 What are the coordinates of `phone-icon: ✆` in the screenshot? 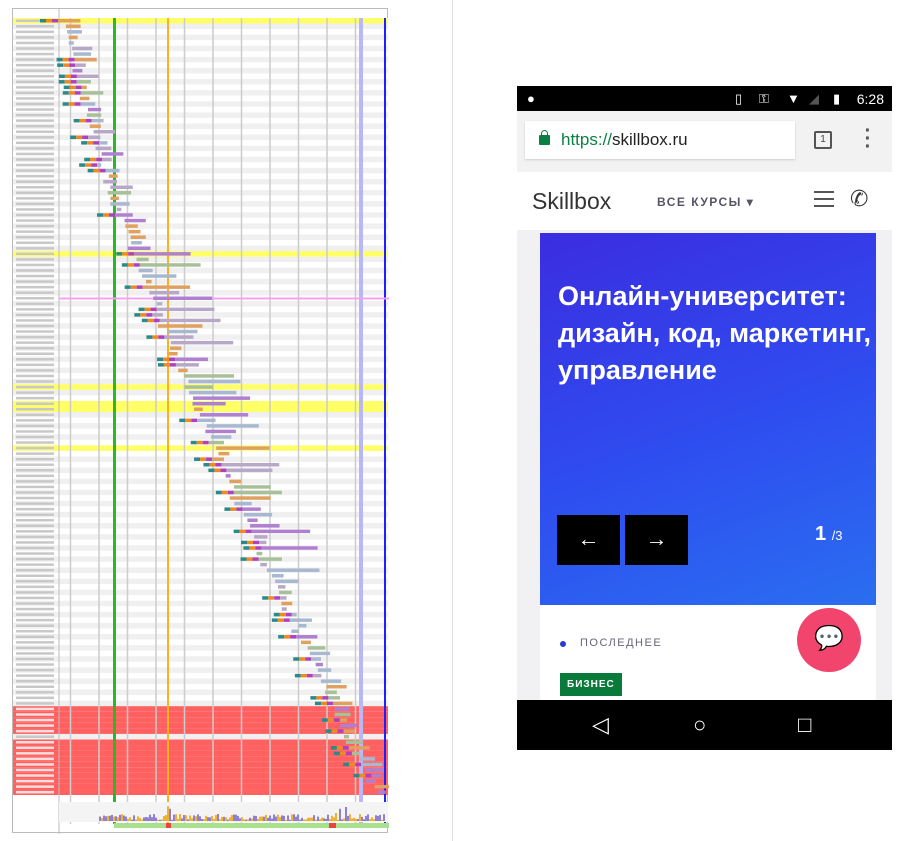 It's located at (859, 198).